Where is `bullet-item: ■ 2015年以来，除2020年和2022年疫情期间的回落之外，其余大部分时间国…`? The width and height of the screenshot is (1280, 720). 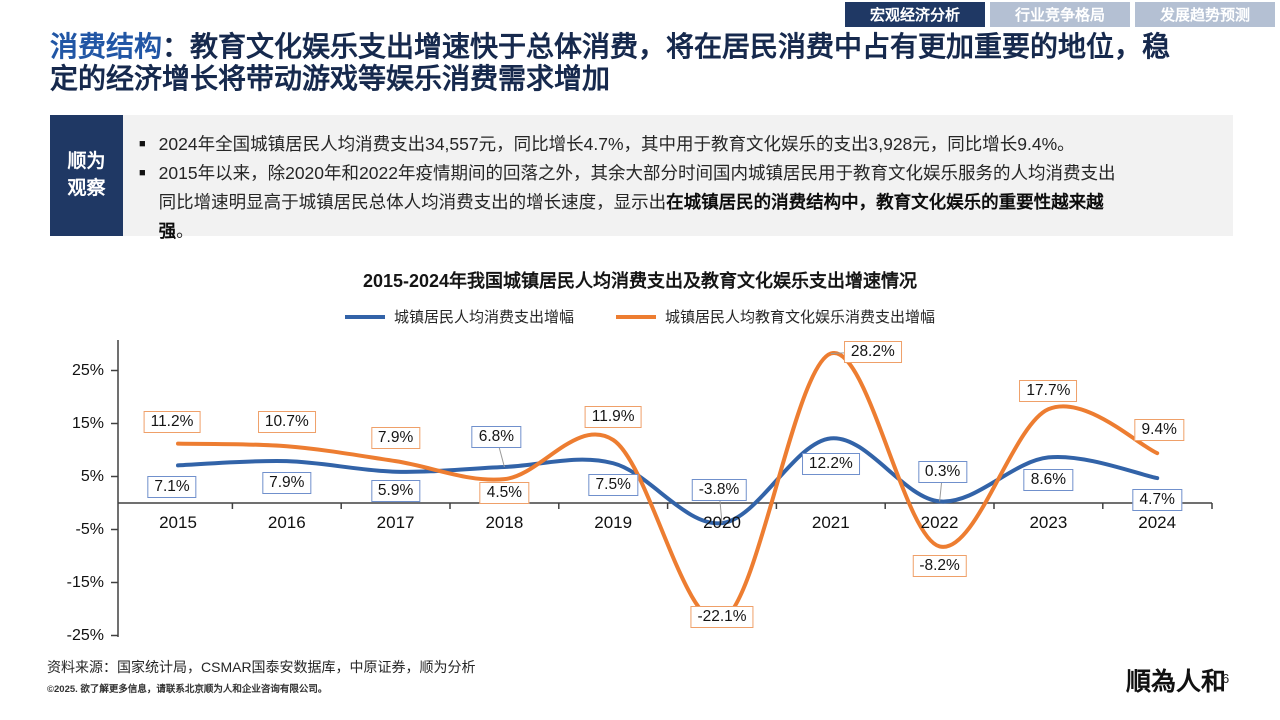 bullet-item: ■ 2015年以来，除2020年和2022年疫情期间的回落之外，其余大部分时间国… is located at coordinates (677, 202).